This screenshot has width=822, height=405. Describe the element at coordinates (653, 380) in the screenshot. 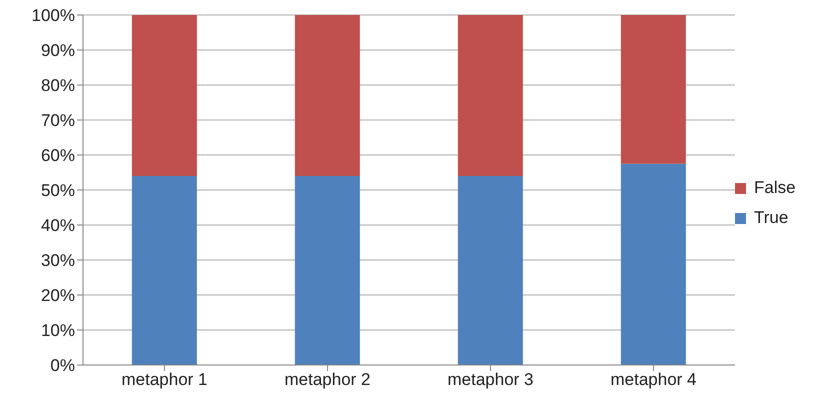

I see `x-tick-label: metaphor 4` at that location.